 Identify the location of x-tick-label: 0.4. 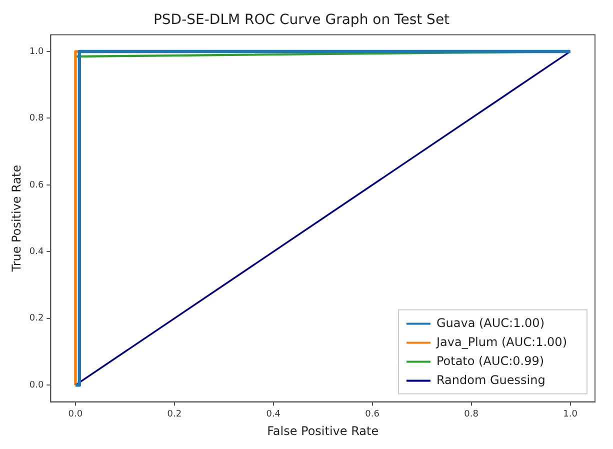
(273, 415).